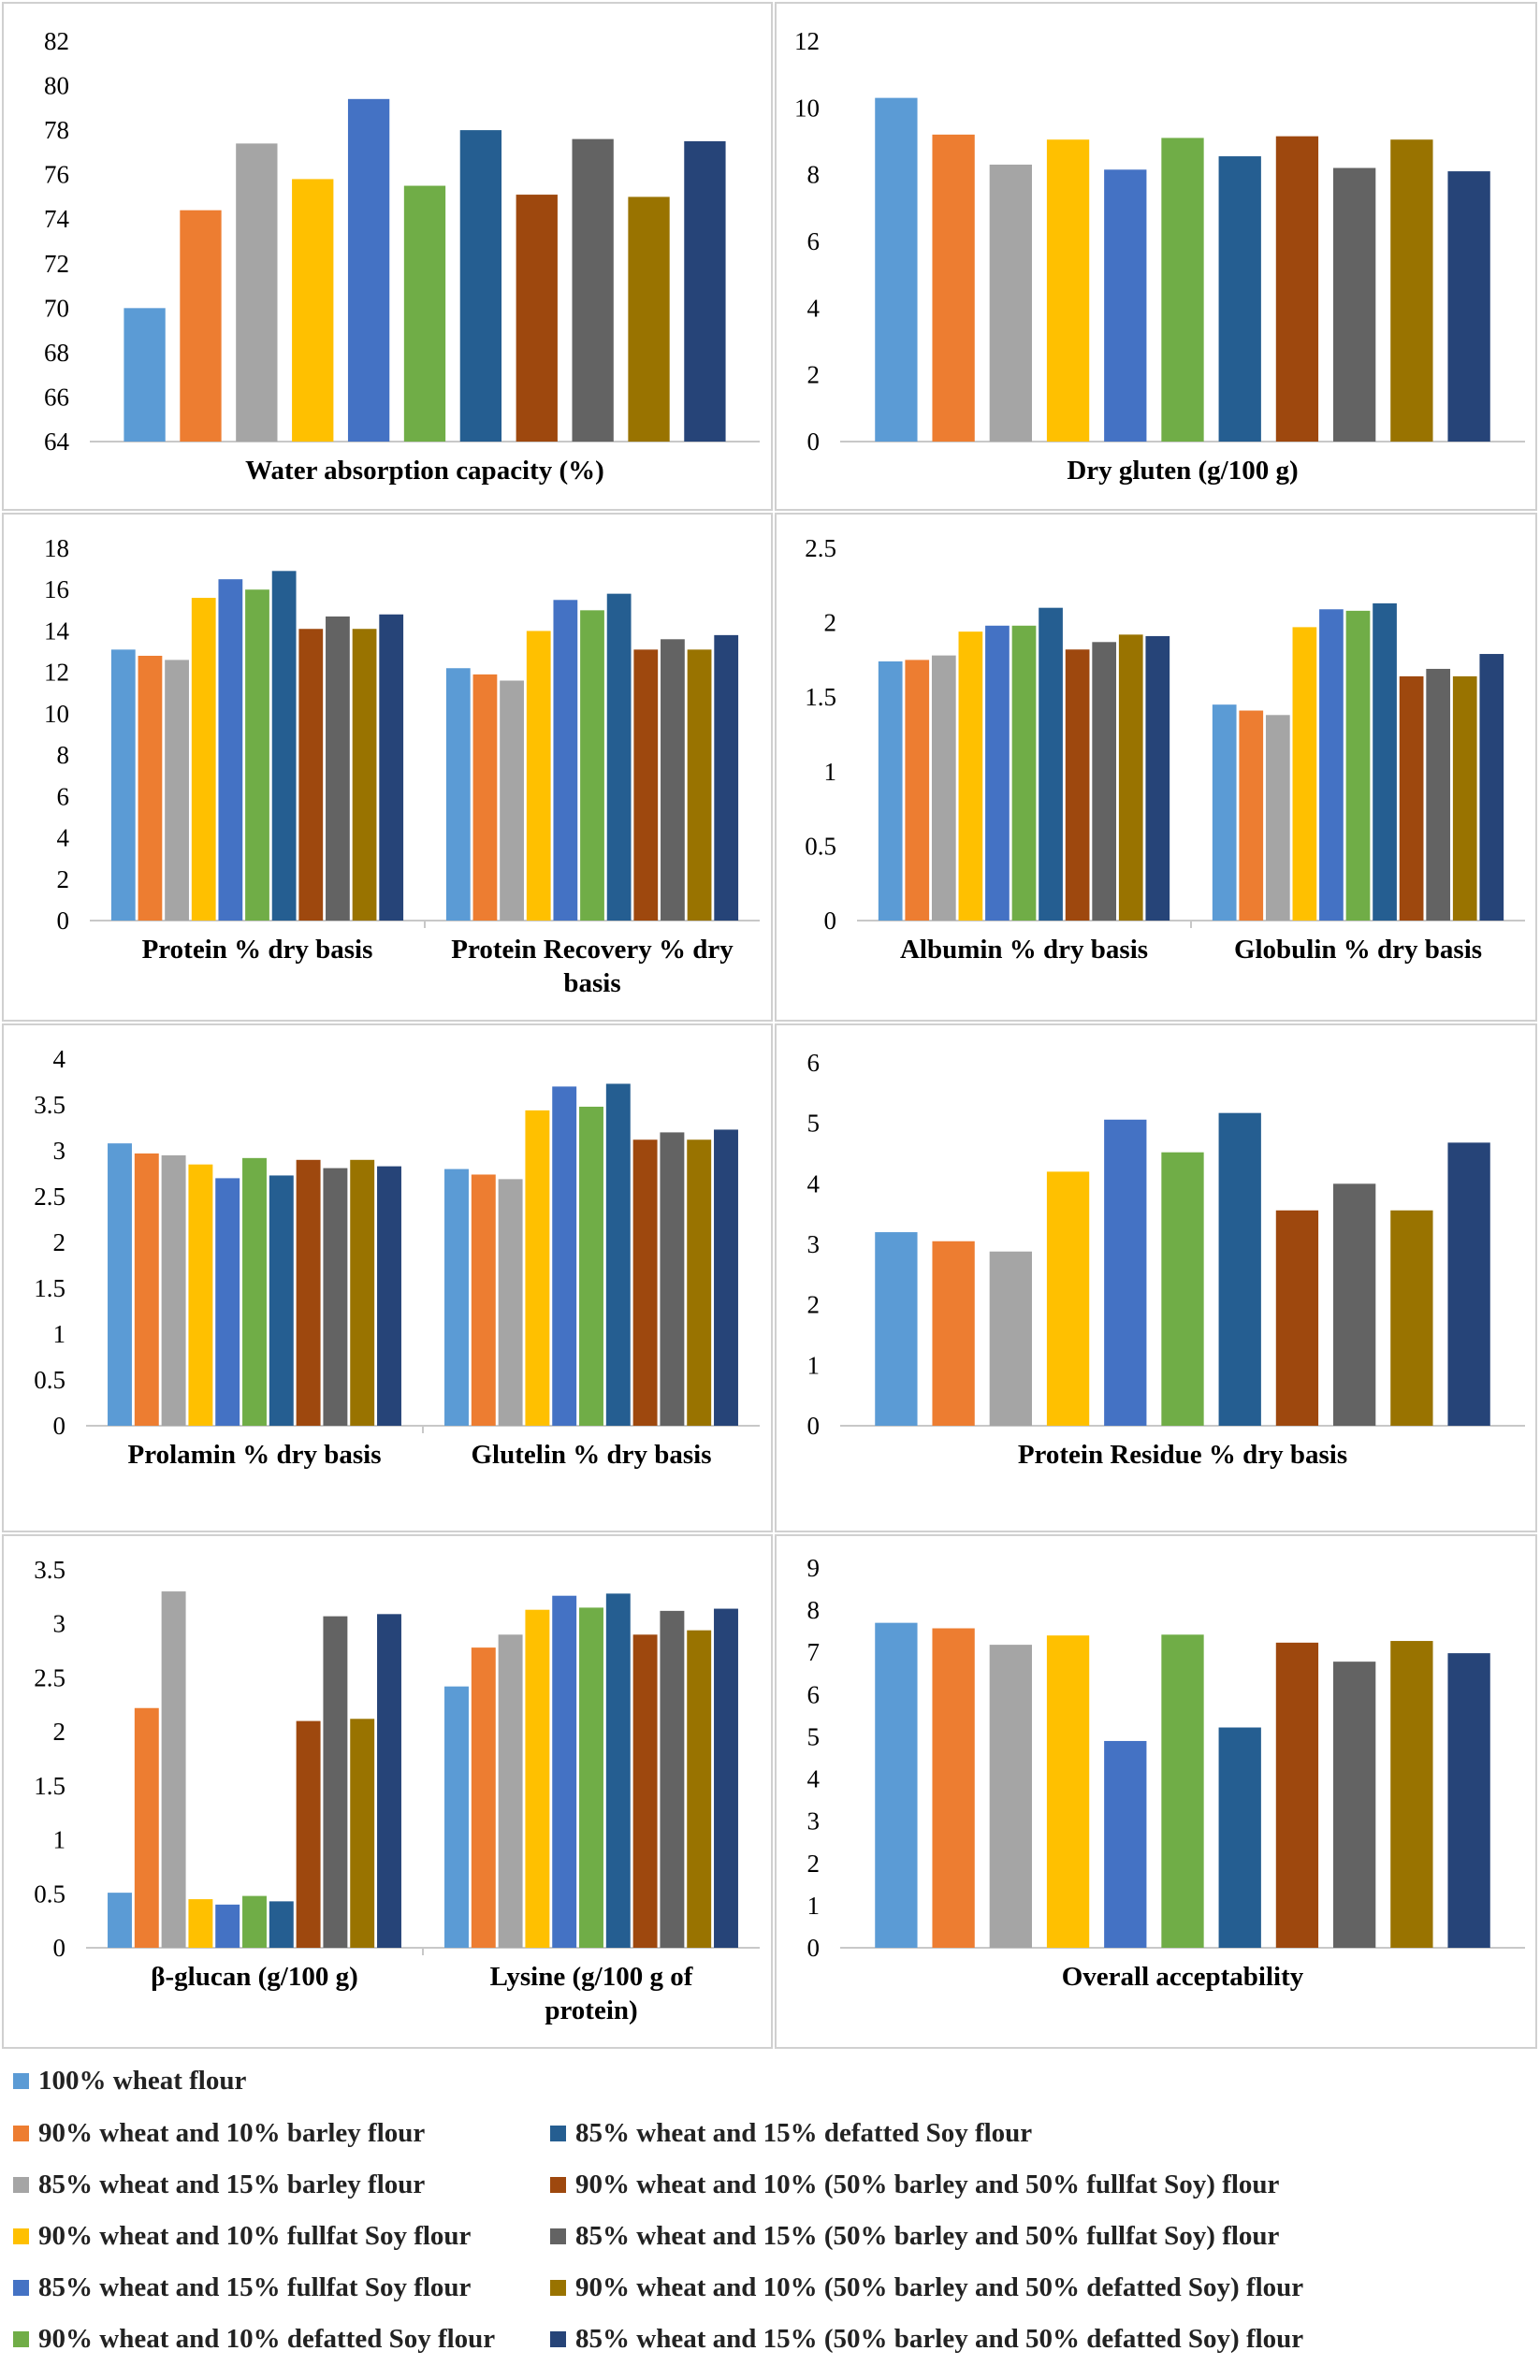 Image resolution: width=1540 pixels, height=2380 pixels. I want to click on legend-item: 90% wheat and 10% defatted Soy flour, so click(254, 2339).